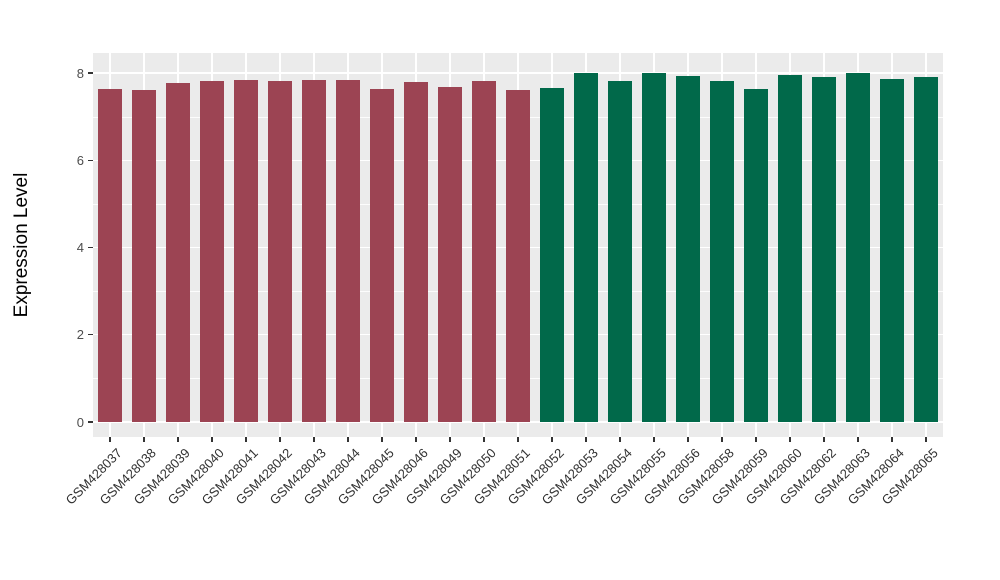  I want to click on y-tick-label: 8, so click(80, 73).